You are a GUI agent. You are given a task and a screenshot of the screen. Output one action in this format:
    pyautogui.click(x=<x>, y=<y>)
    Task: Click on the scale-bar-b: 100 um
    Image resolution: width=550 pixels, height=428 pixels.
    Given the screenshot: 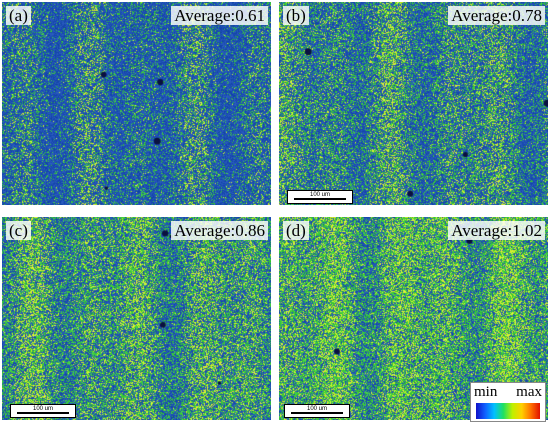 What is the action you would take?
    pyautogui.click(x=320, y=197)
    